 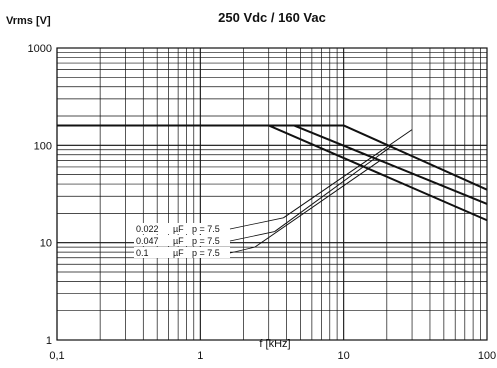 I want to click on annotation-capacitance: 0.047, so click(x=147, y=241).